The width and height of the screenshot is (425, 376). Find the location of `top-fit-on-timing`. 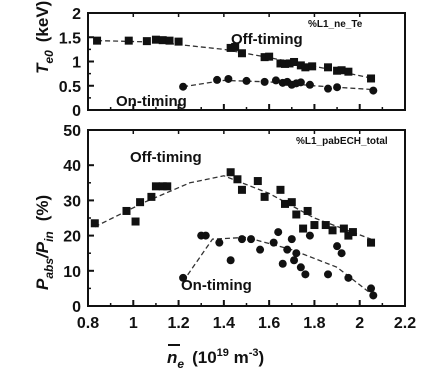

top-fit-on-timing is located at coordinates (278, 85).